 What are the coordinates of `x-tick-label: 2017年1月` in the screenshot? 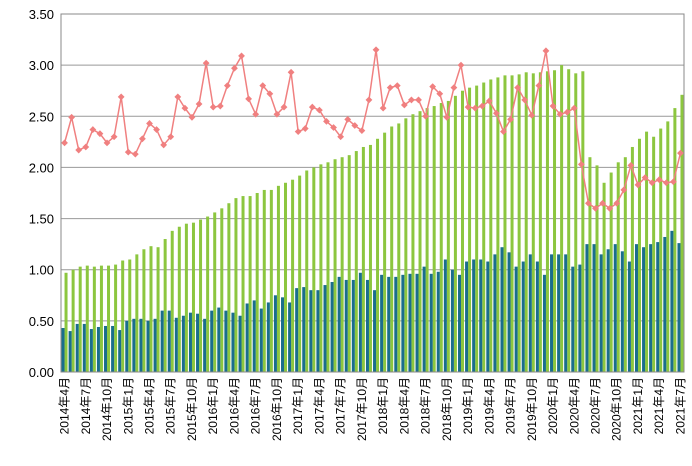 It's located at (298, 405).